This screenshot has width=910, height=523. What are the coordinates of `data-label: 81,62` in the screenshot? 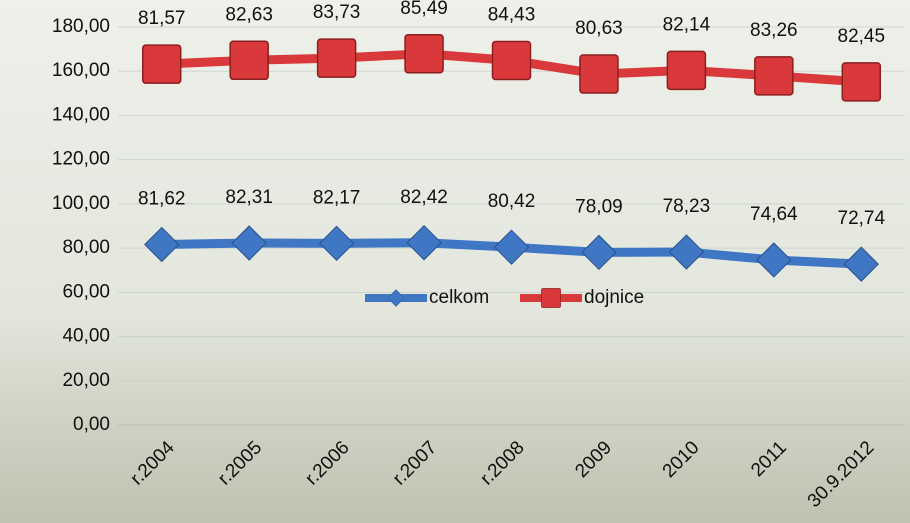 It's located at (162, 199).